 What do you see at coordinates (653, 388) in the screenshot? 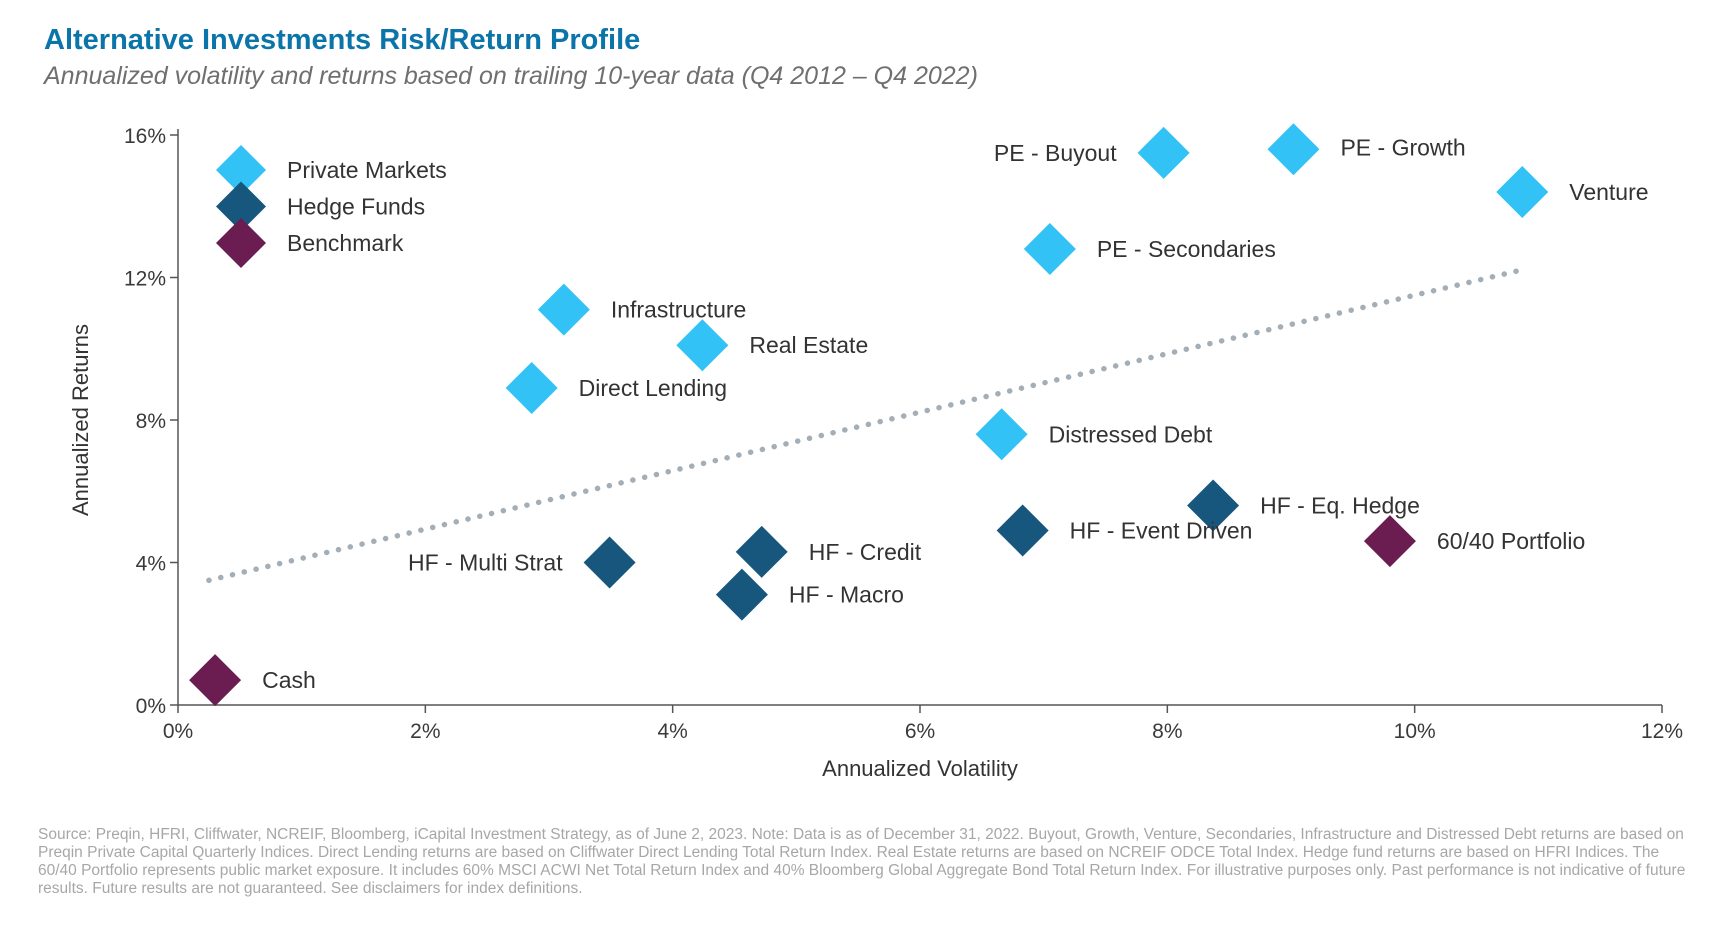
I see `data-label: Direct Lending` at bounding box center [653, 388].